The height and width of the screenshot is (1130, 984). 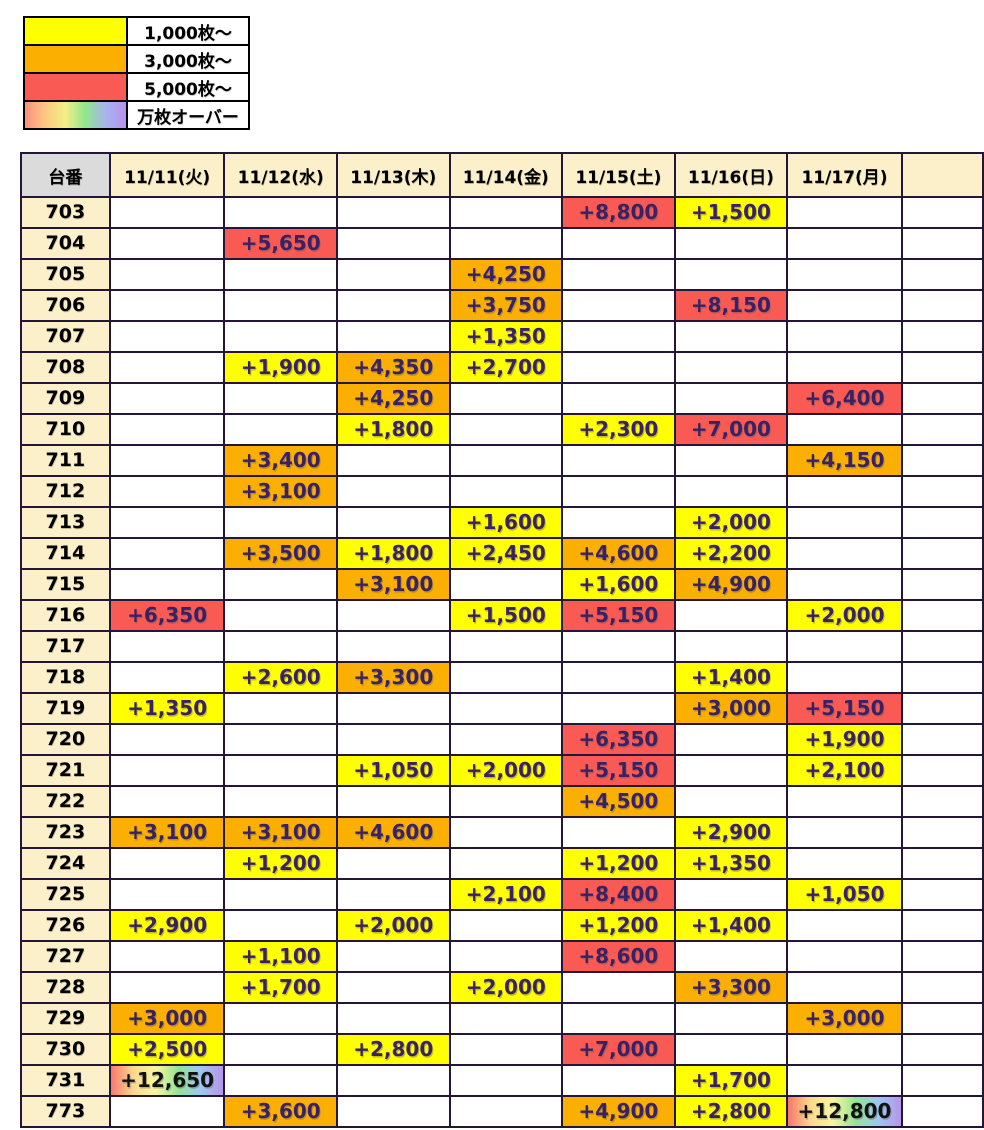 What do you see at coordinates (731, 305) in the screenshot?
I see `result-cell: +8,150` at bounding box center [731, 305].